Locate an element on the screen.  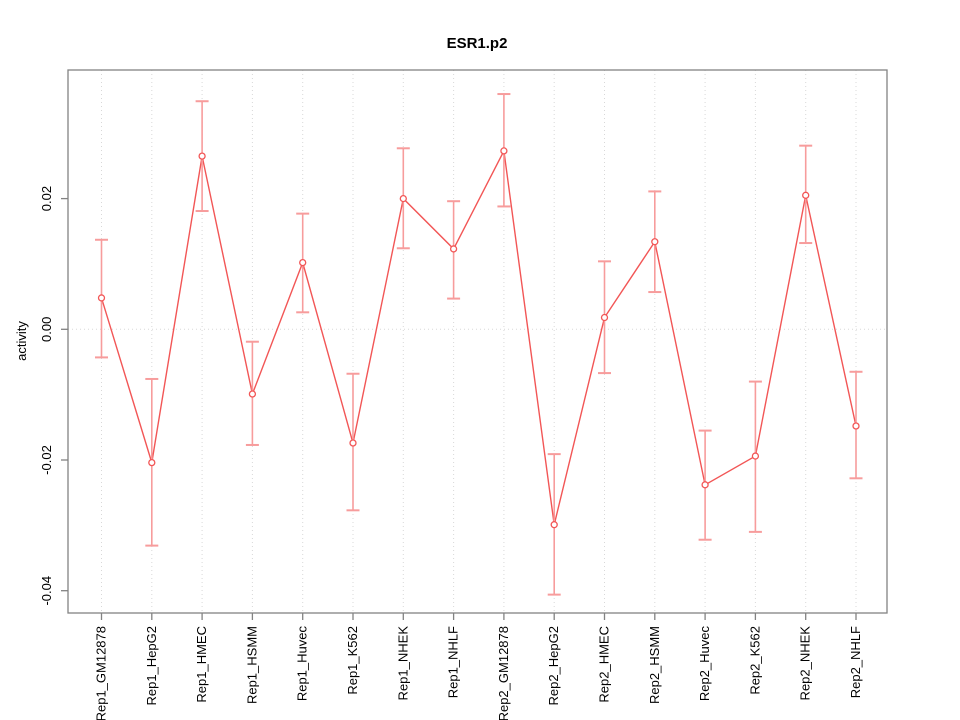
x-tick-label: Rep1_Huvec is located at coordinates (302, 664).